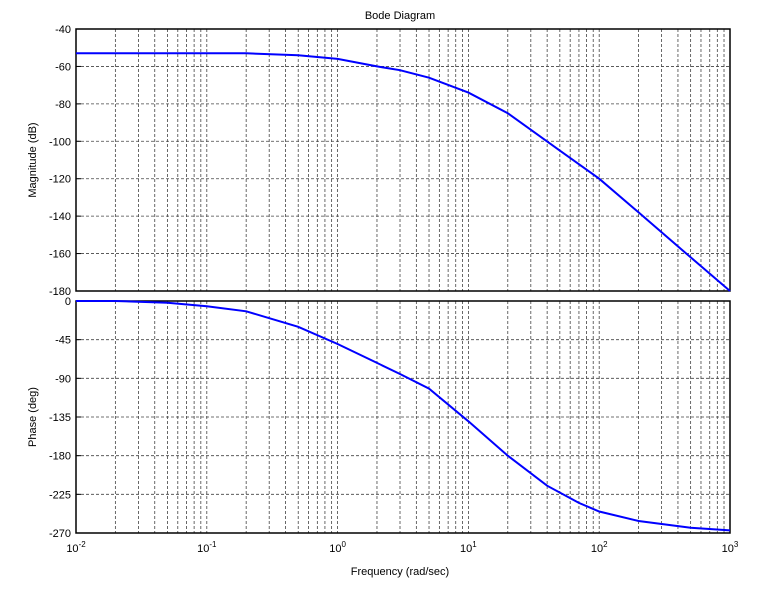  What do you see at coordinates (207, 547) in the screenshot?
I see `x-tick-label: 10⁻¹` at bounding box center [207, 547].